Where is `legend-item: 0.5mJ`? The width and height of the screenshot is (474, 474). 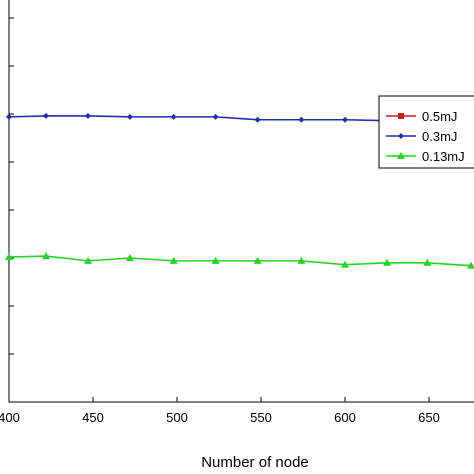
legend-item: 0.5mJ is located at coordinates (421, 116).